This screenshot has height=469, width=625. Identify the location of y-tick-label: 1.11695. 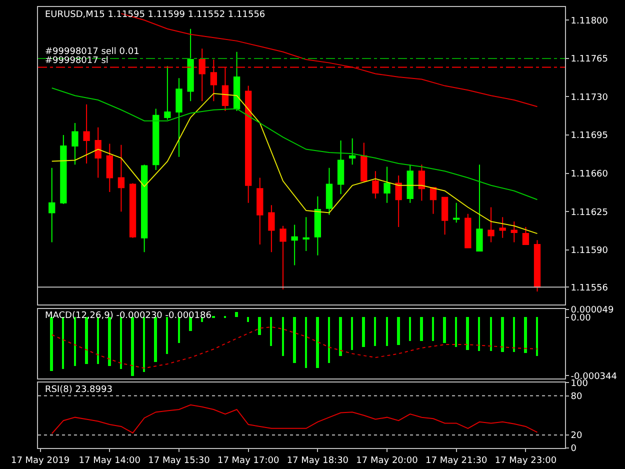
(589, 136).